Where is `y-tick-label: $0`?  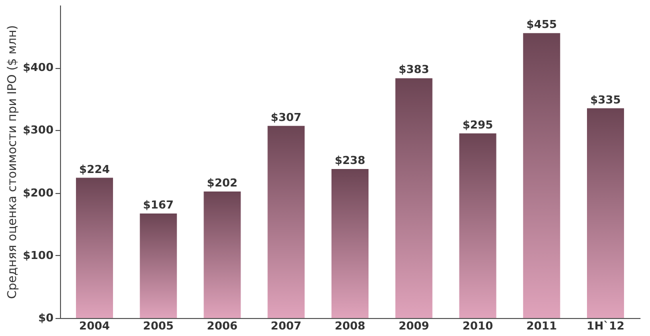 y-tick-label: $0 is located at coordinates (46, 318).